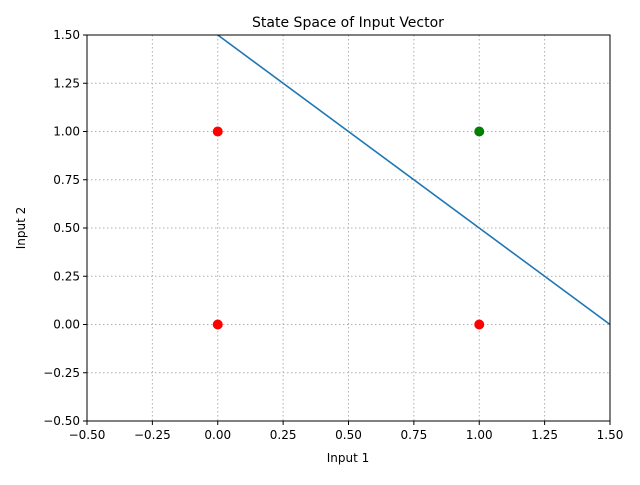  I want to click on y-tick-label: 1.25, so click(66, 83).